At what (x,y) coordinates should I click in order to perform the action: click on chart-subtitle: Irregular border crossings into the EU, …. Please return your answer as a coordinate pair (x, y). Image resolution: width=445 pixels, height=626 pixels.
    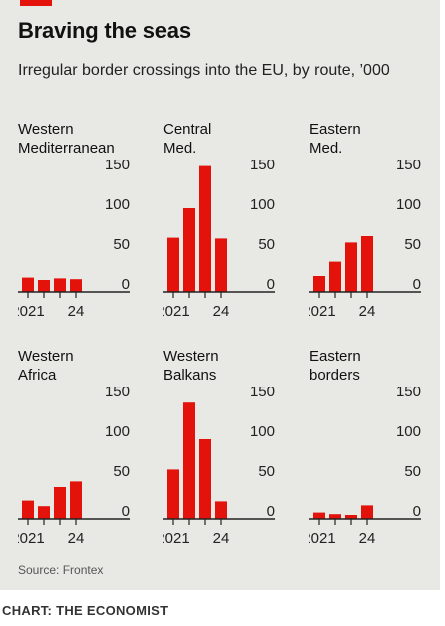
    Looking at the image, I should click on (204, 70).